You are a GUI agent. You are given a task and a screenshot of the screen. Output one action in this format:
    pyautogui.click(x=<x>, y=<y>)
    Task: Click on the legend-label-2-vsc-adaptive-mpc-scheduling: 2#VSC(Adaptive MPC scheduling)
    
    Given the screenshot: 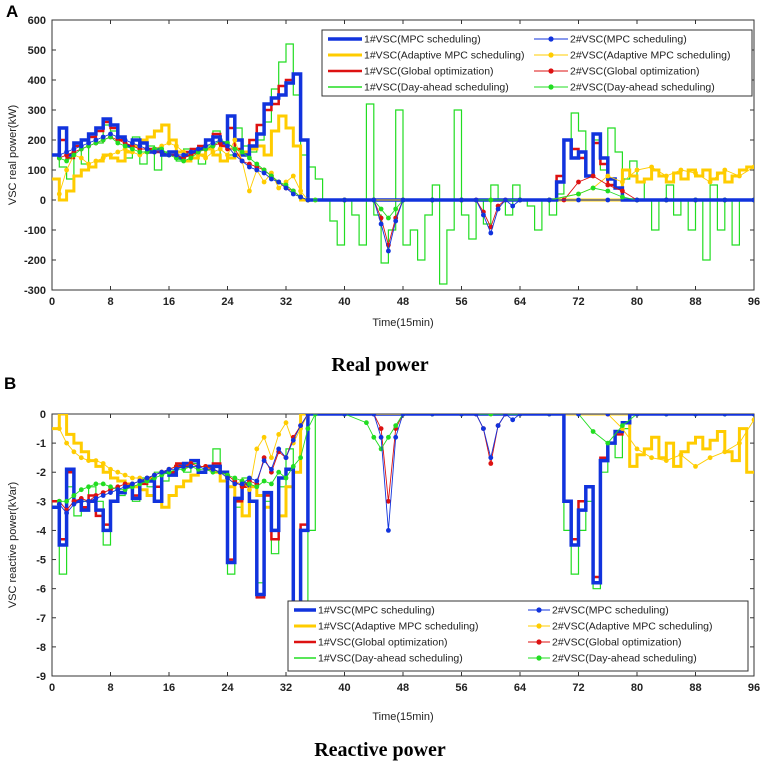 What is the action you would take?
    pyautogui.click(x=632, y=627)
    